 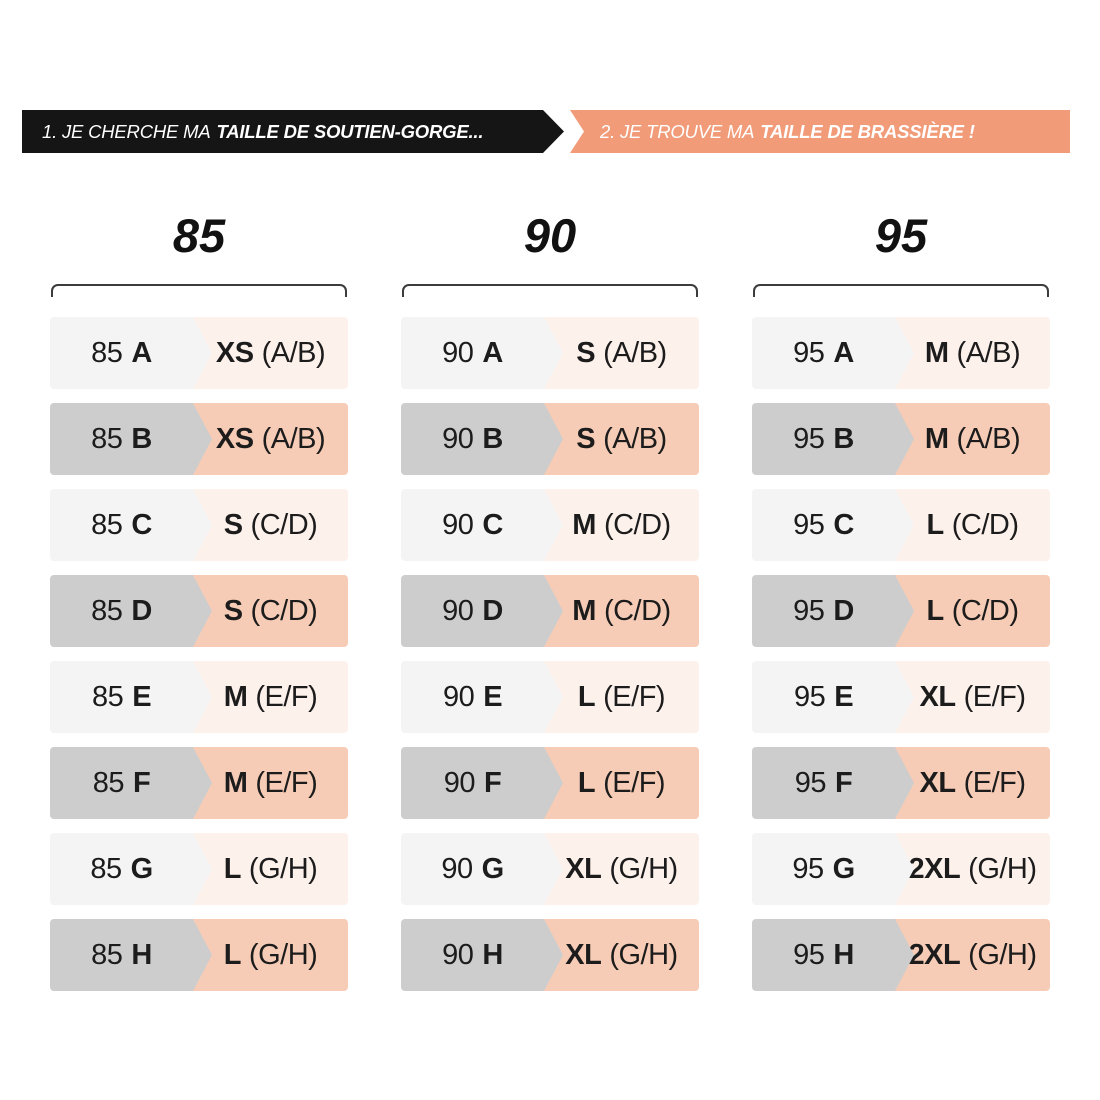 I want to click on row-90H: XL (G/H) 90 H, so click(x=550, y=955).